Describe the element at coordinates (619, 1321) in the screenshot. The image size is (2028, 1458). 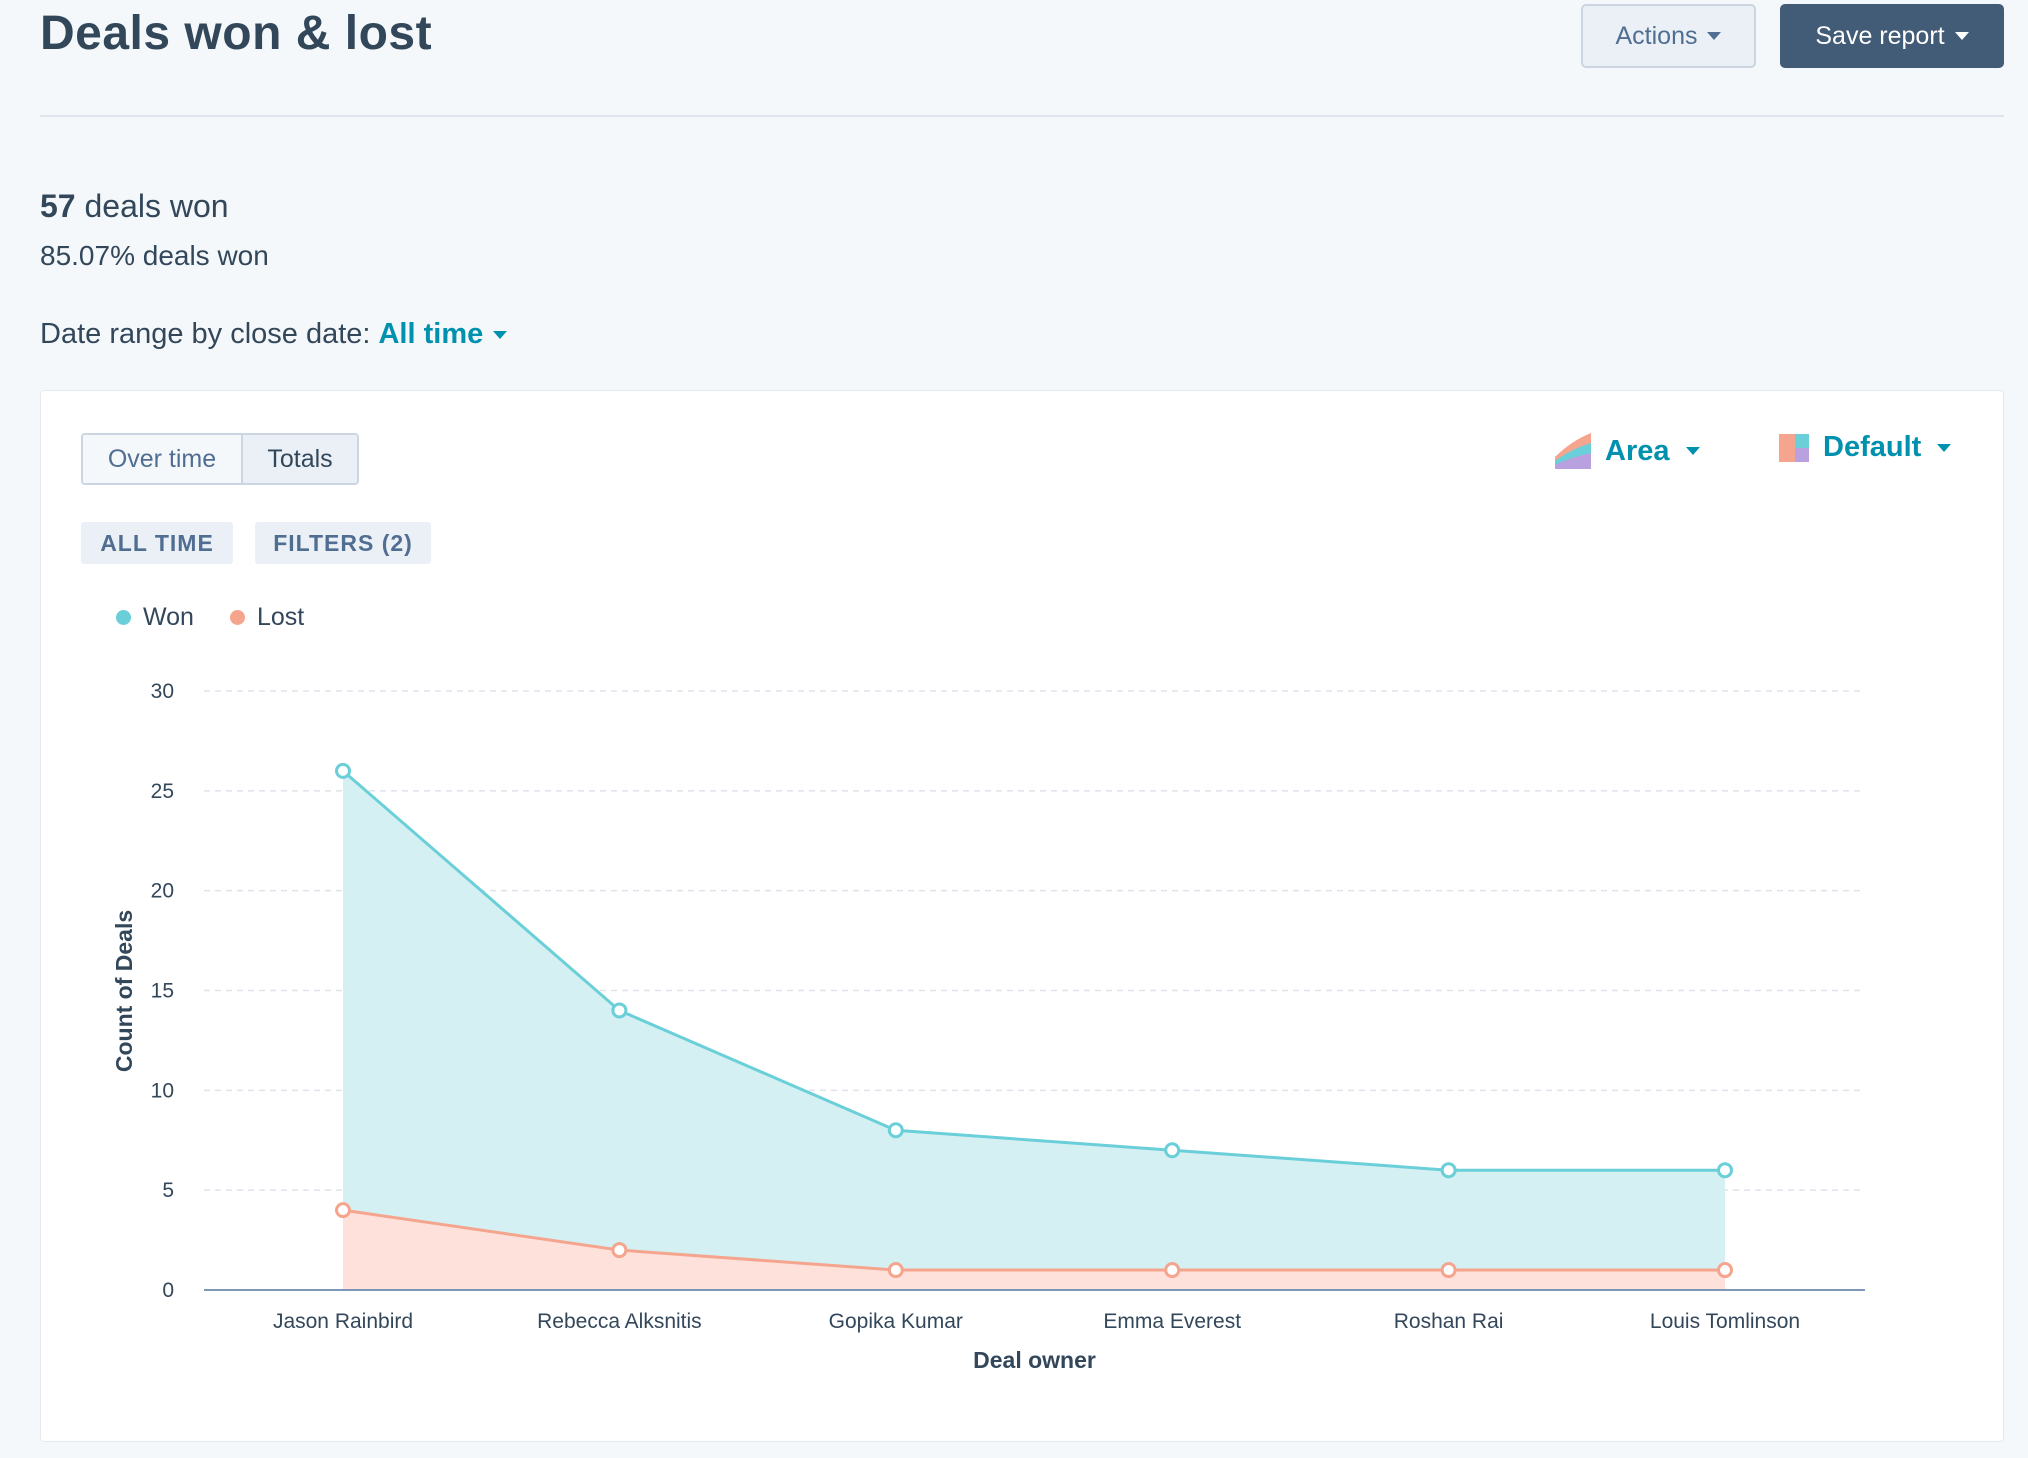
I see `x-tick-label: Rebecca Alksnitis` at that location.